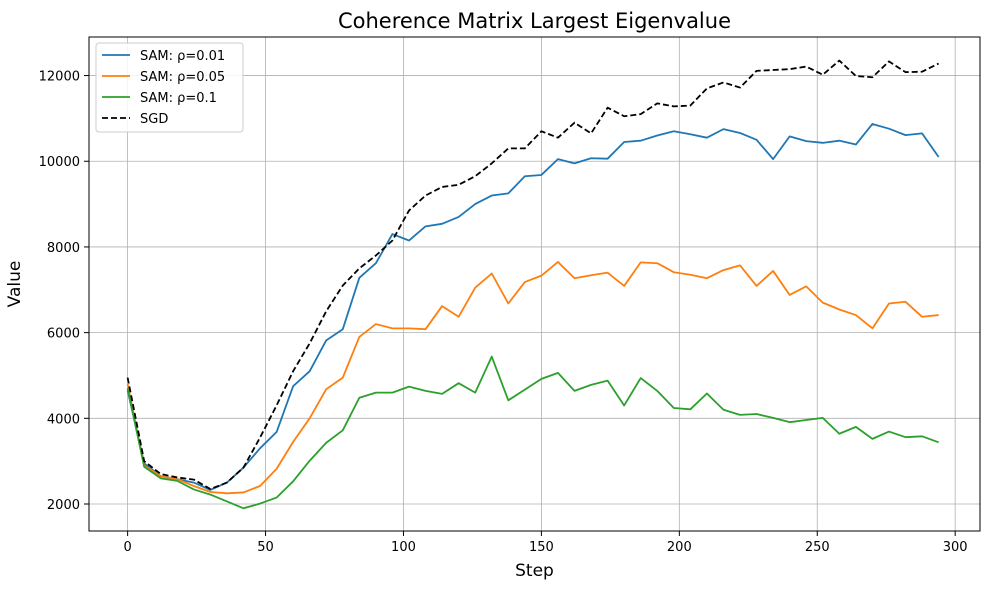  I want to click on chart-title: Coherence Matrix Largest Eigenvalue, so click(534, 21).